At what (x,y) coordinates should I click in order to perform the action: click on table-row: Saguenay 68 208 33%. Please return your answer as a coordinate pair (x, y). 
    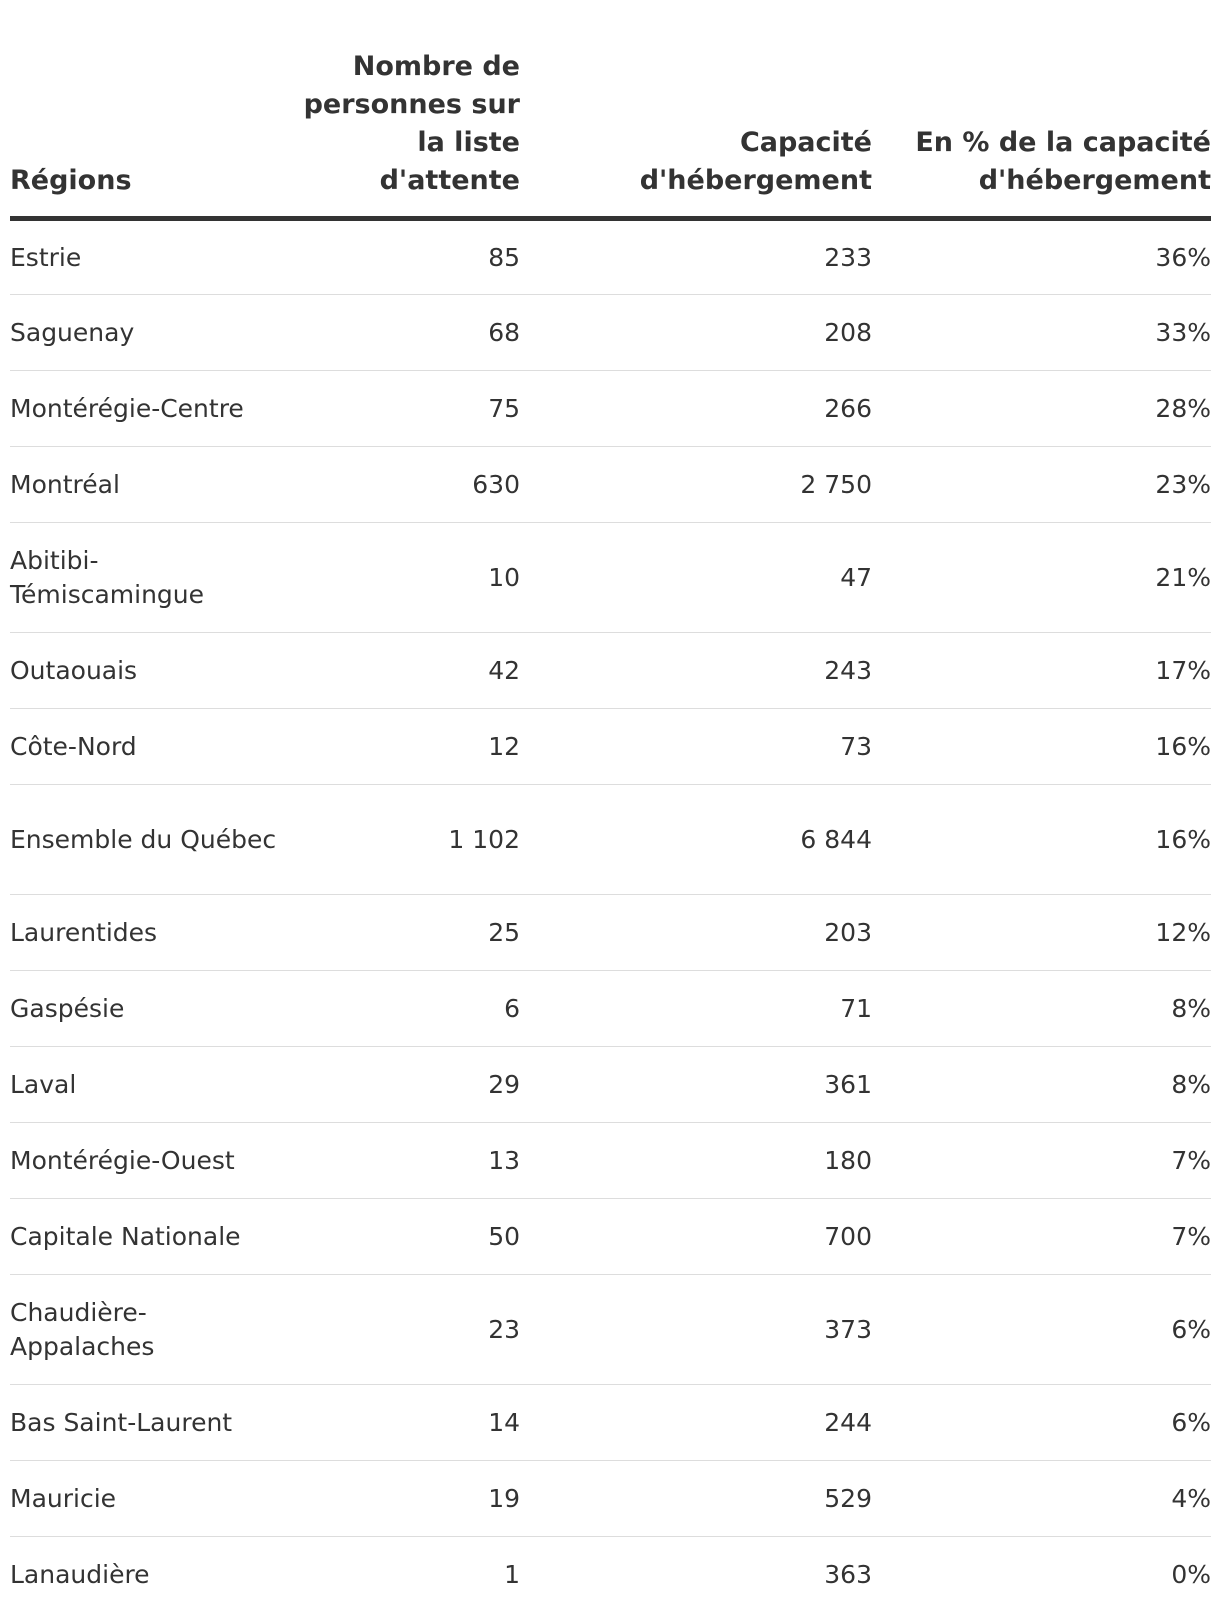
    Looking at the image, I should click on (610, 332).